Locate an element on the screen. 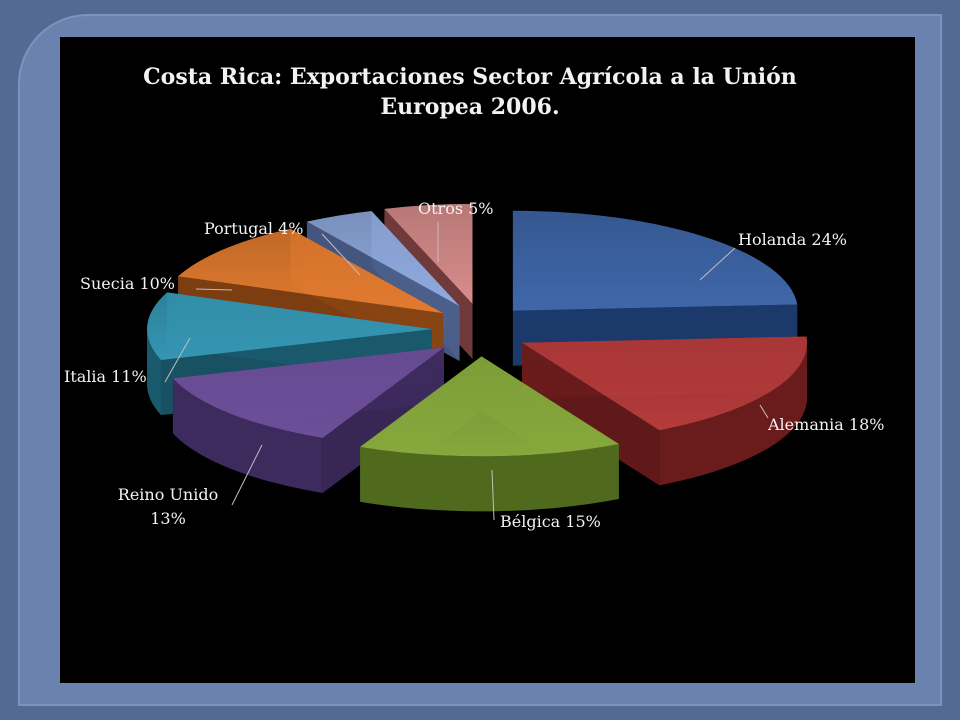  slice-label-3: Reino Unido 13% is located at coordinates (168, 506).